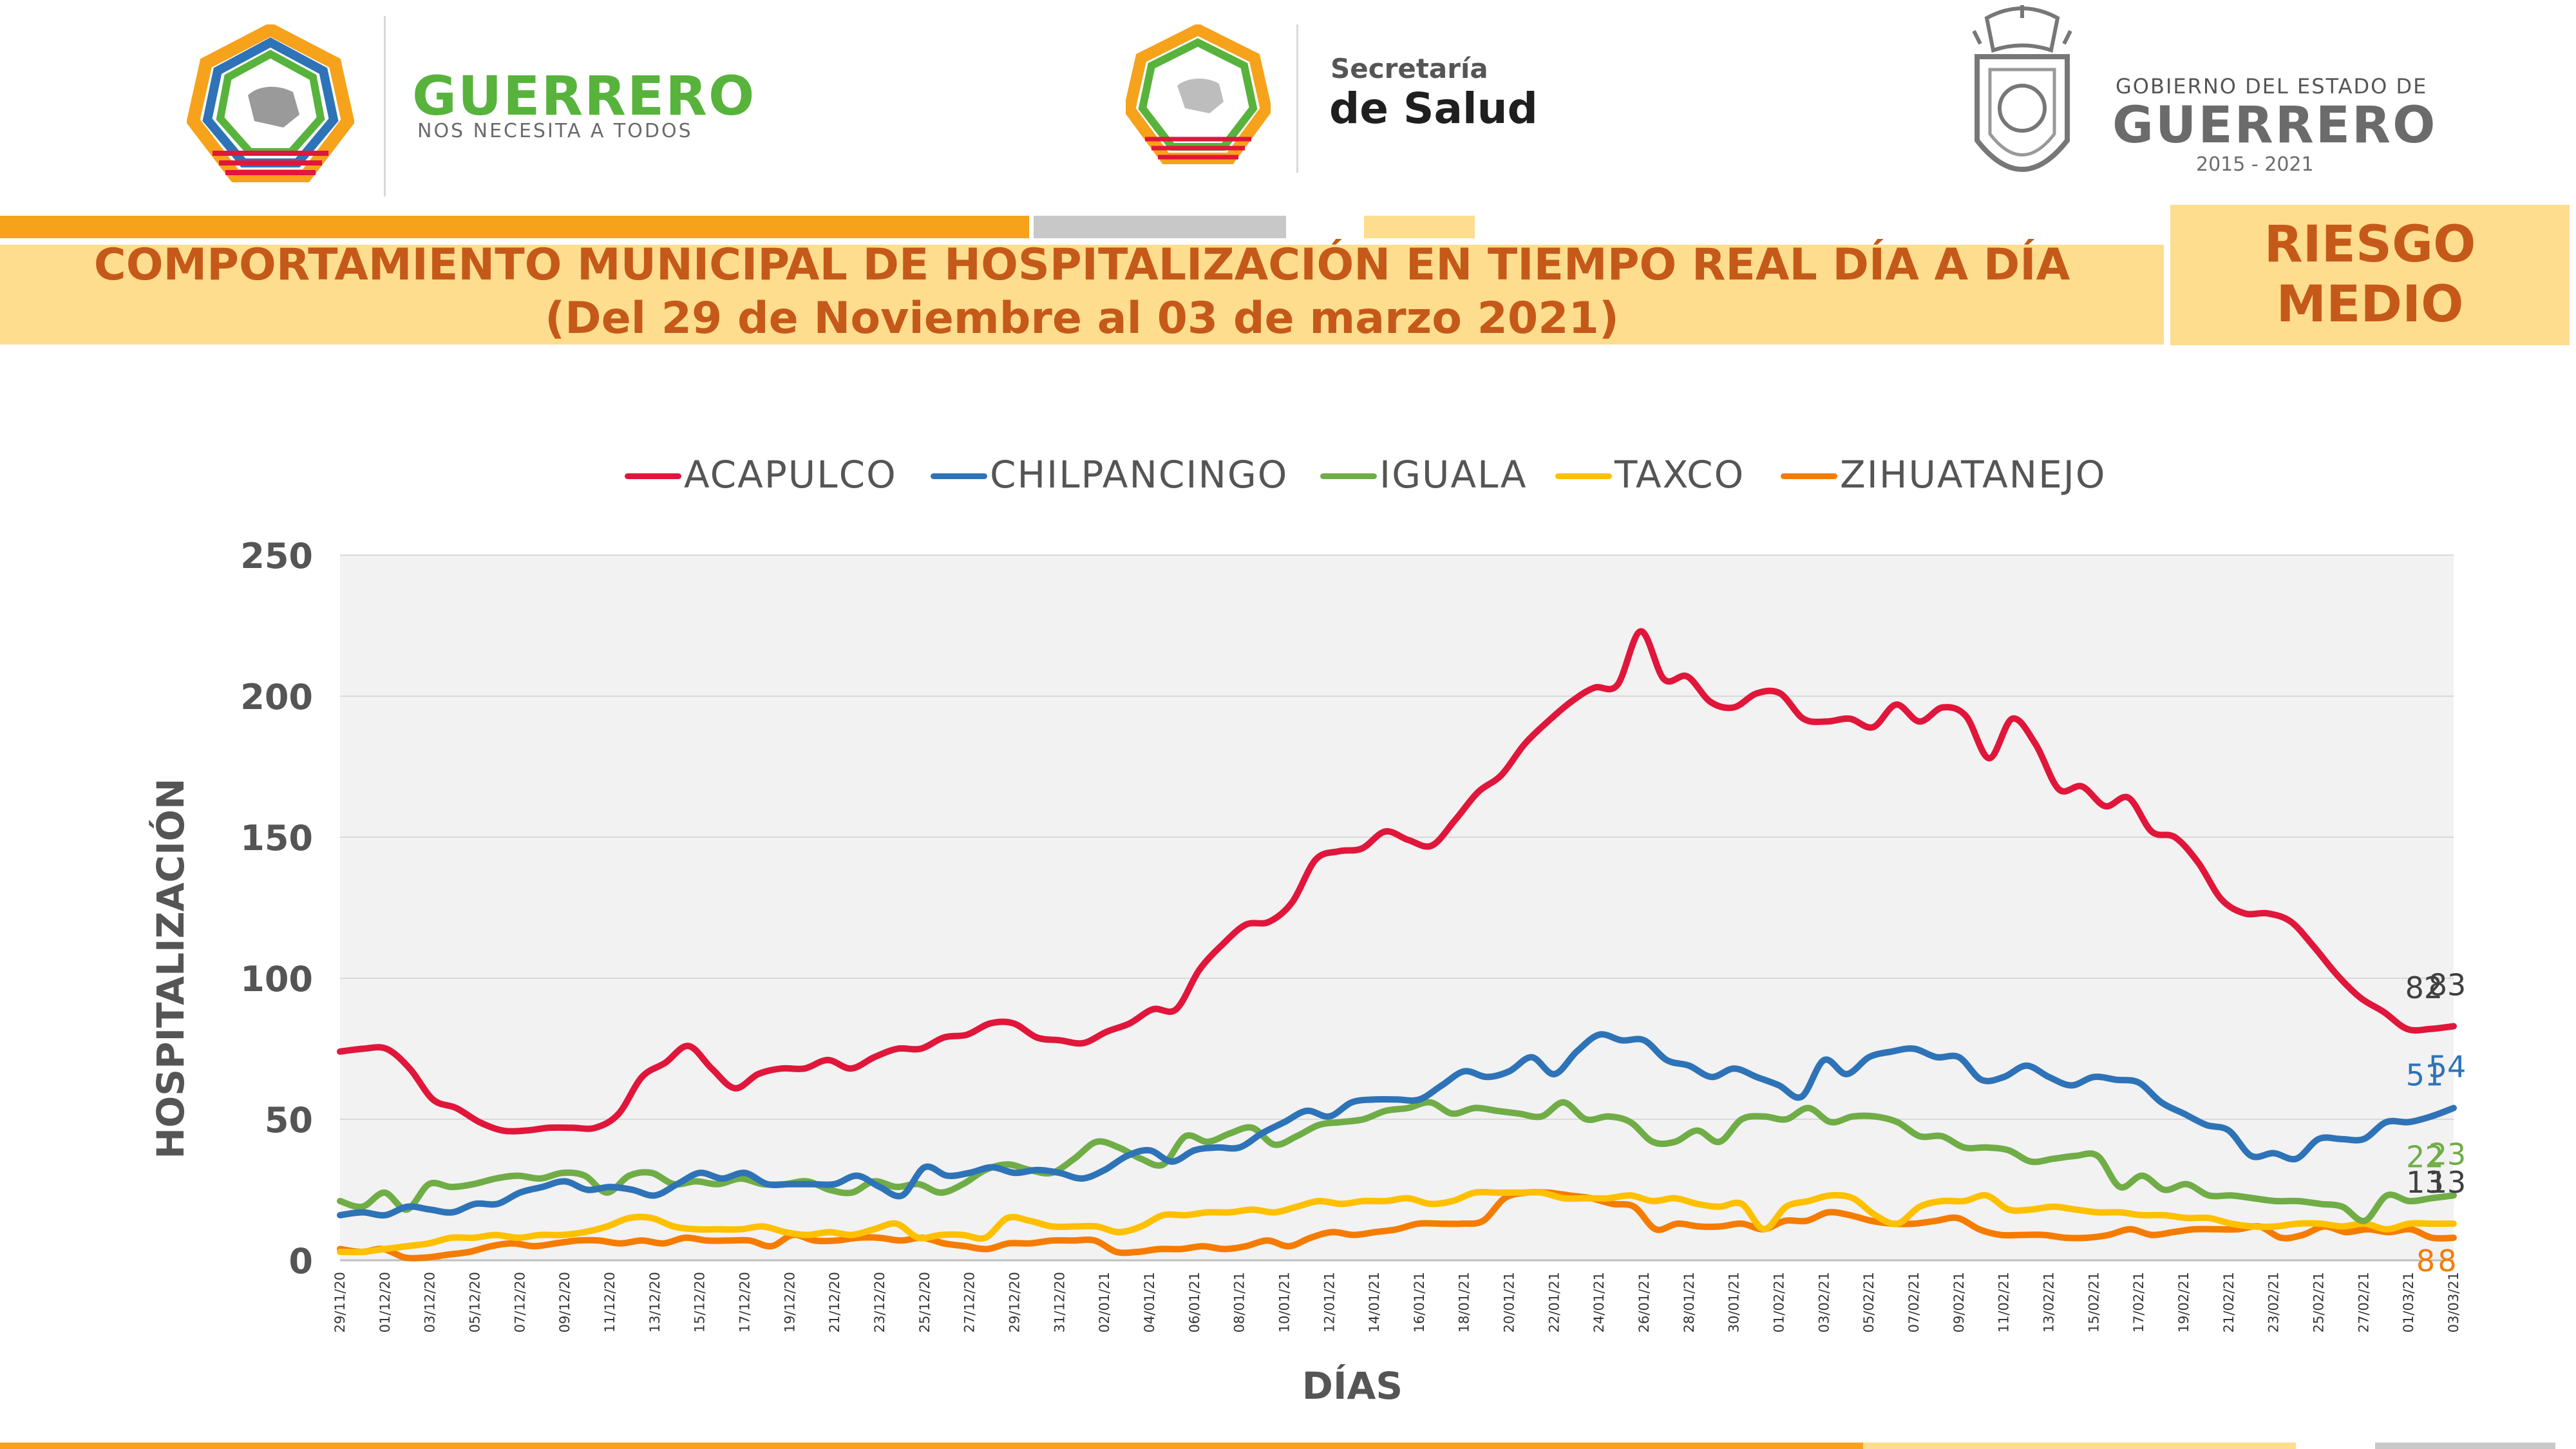 The image size is (2576, 1449). I want to click on x-tick-label: 03/12/20, so click(430, 1302).